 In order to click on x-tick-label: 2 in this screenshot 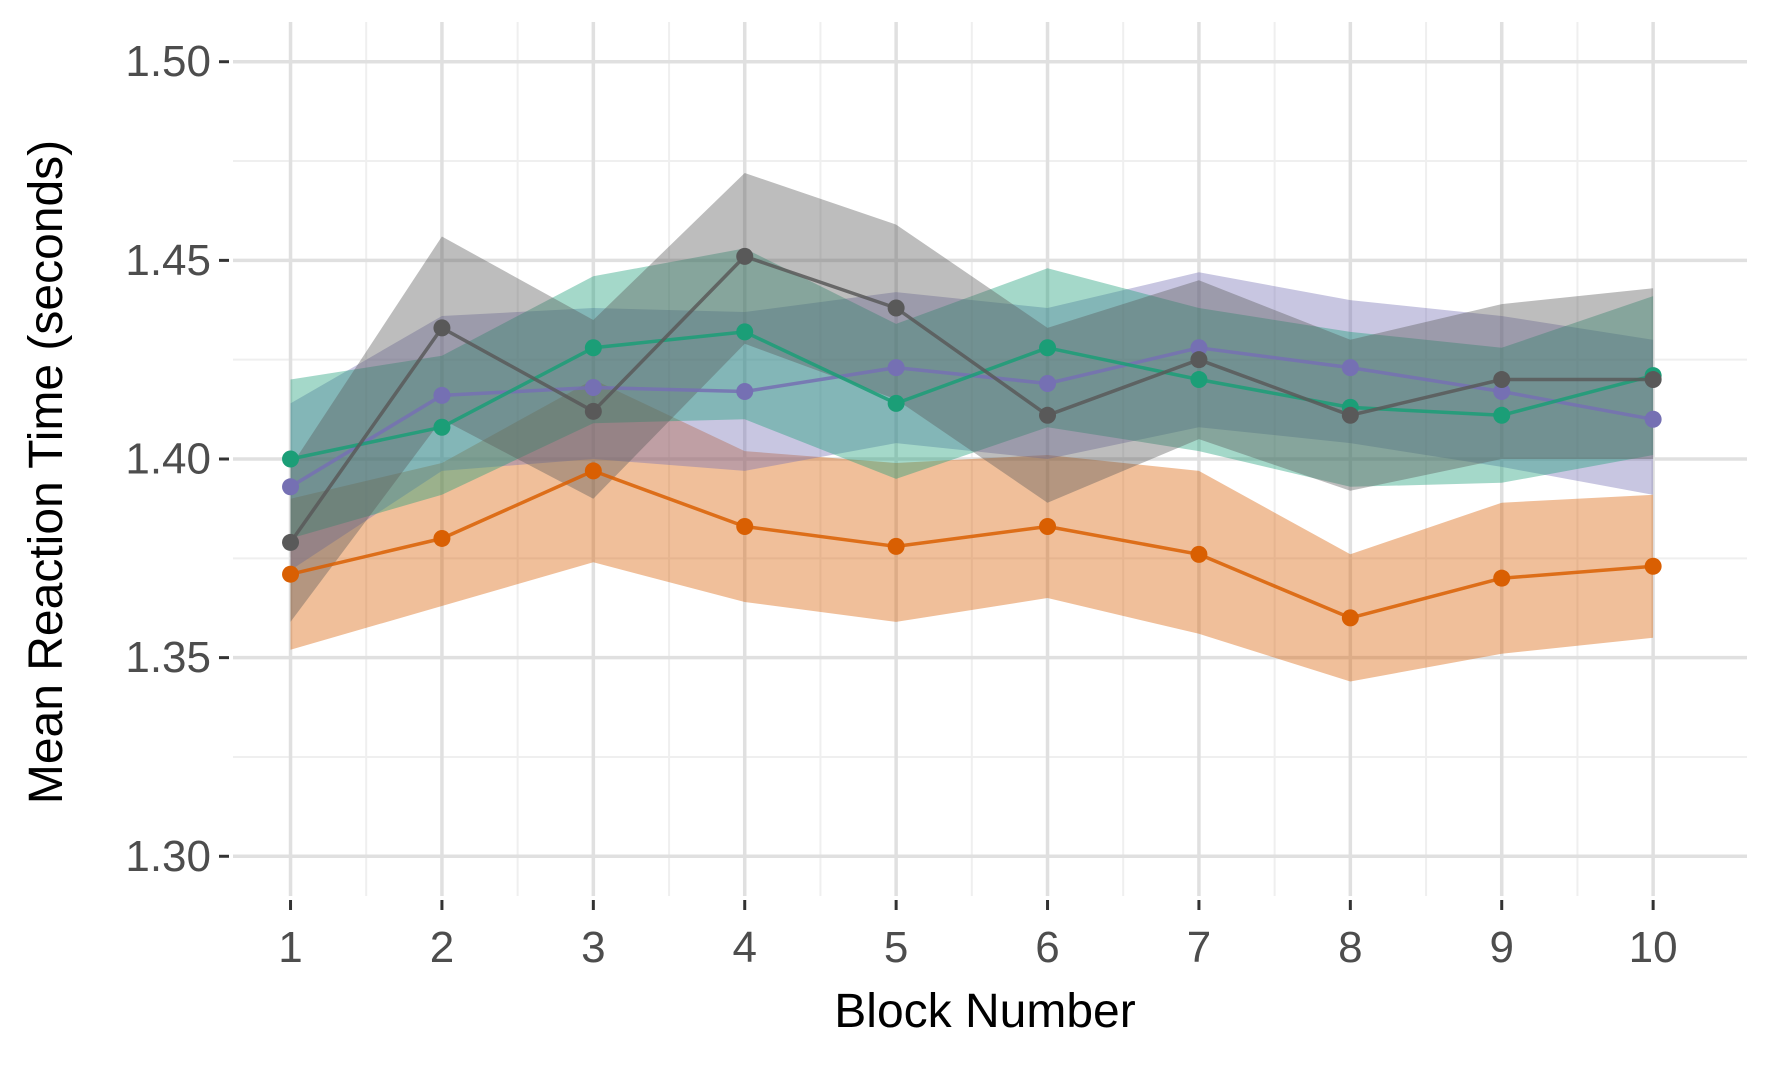, I will do `click(442, 947)`.